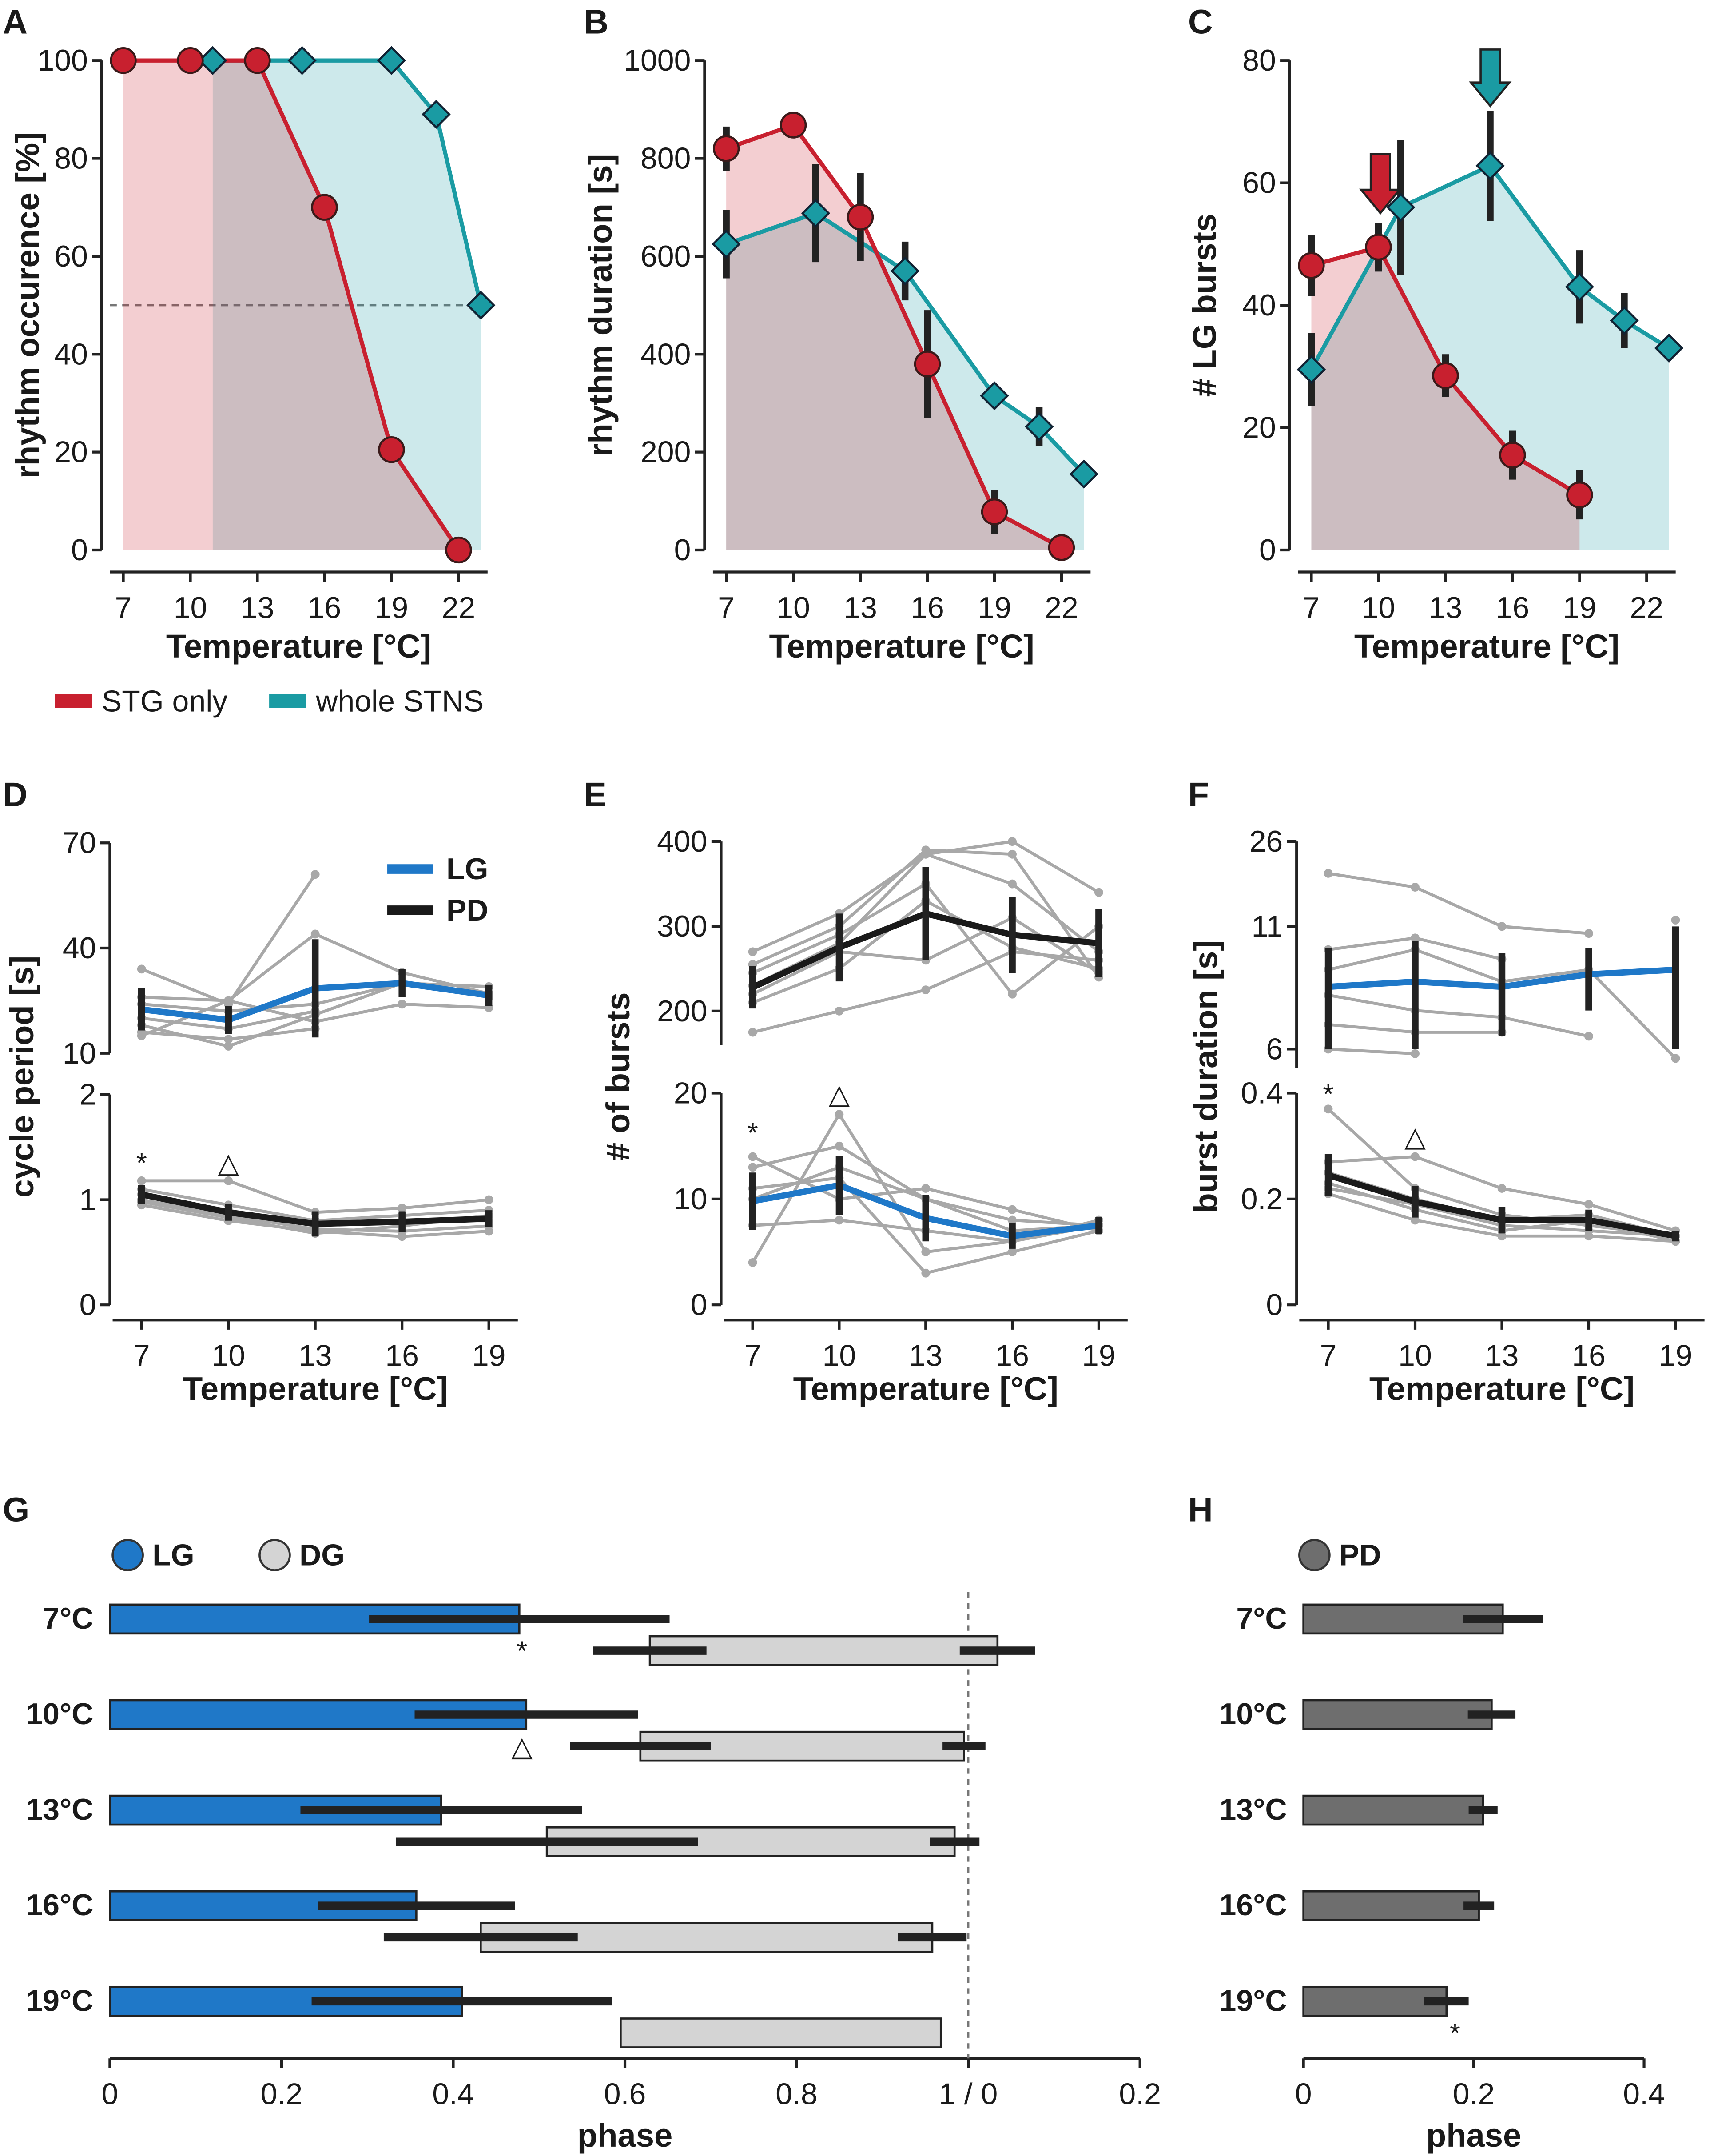 The image size is (1710, 2156). I want to click on category-label: 16°C, so click(1253, 1905).